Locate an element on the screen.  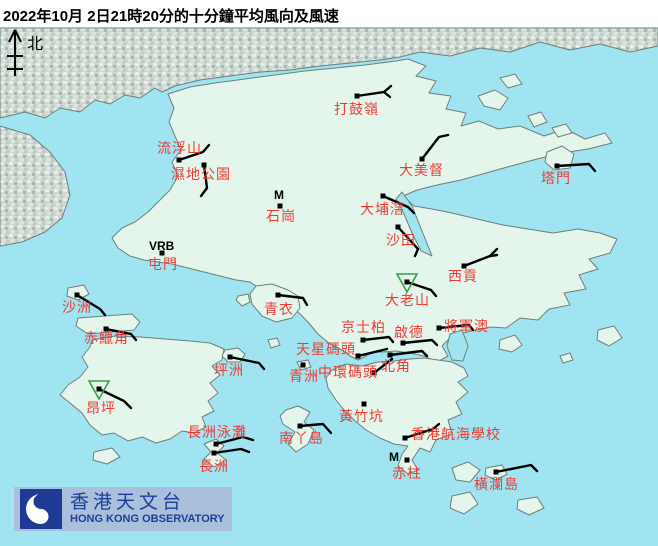
hill-triangle-ngong-ping is located at coordinates (99, 390).